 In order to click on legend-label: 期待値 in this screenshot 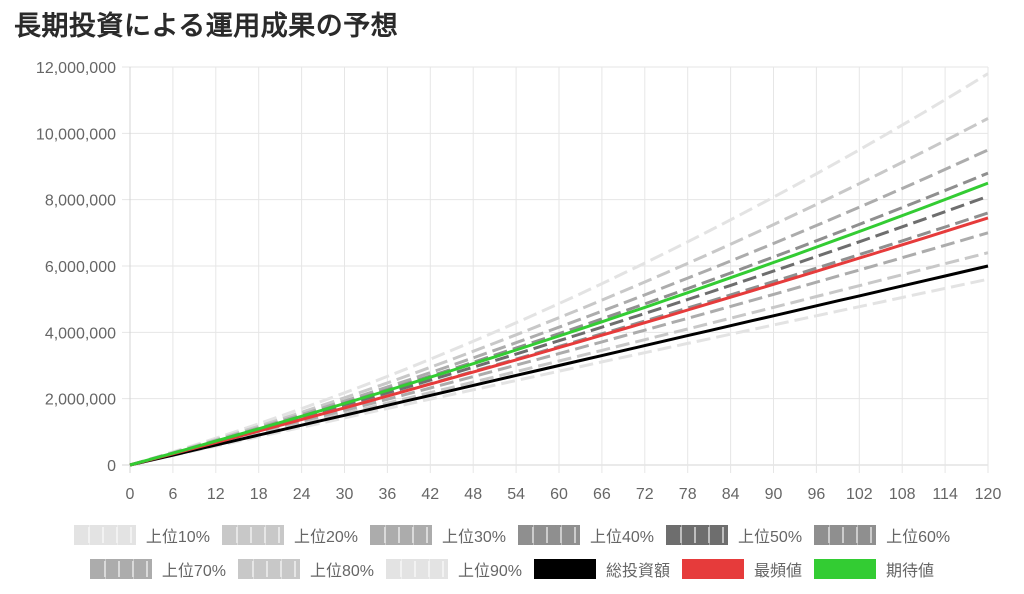, I will do `click(910, 571)`.